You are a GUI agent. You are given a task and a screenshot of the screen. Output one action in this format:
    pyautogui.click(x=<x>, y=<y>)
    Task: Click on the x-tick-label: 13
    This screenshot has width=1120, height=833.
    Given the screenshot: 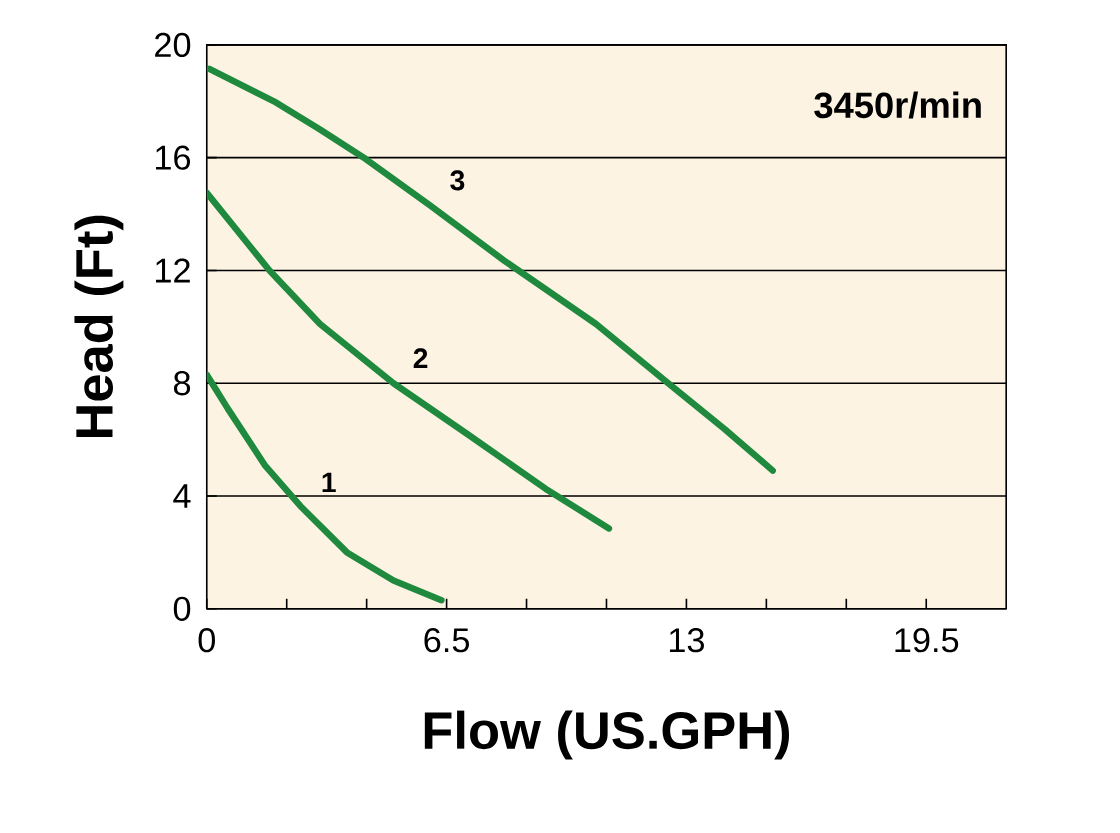 What is the action you would take?
    pyautogui.click(x=686, y=640)
    